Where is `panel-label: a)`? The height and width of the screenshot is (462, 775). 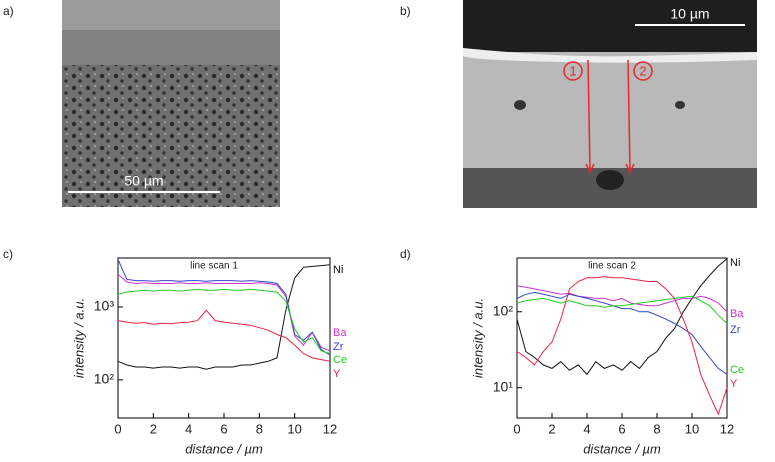 panel-label: a) is located at coordinates (8, 11).